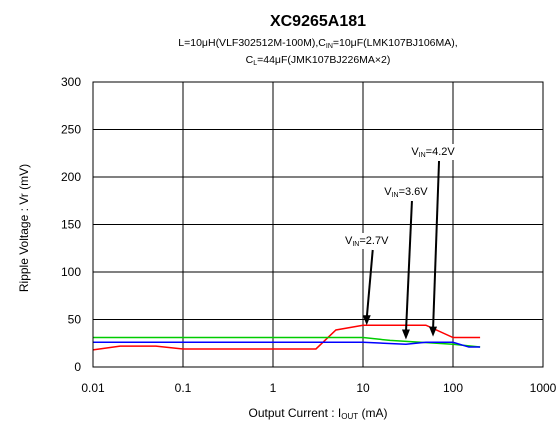 This screenshot has height=427, width=557. What do you see at coordinates (453, 388) in the screenshot?
I see `x-tick-label: 100` at bounding box center [453, 388].